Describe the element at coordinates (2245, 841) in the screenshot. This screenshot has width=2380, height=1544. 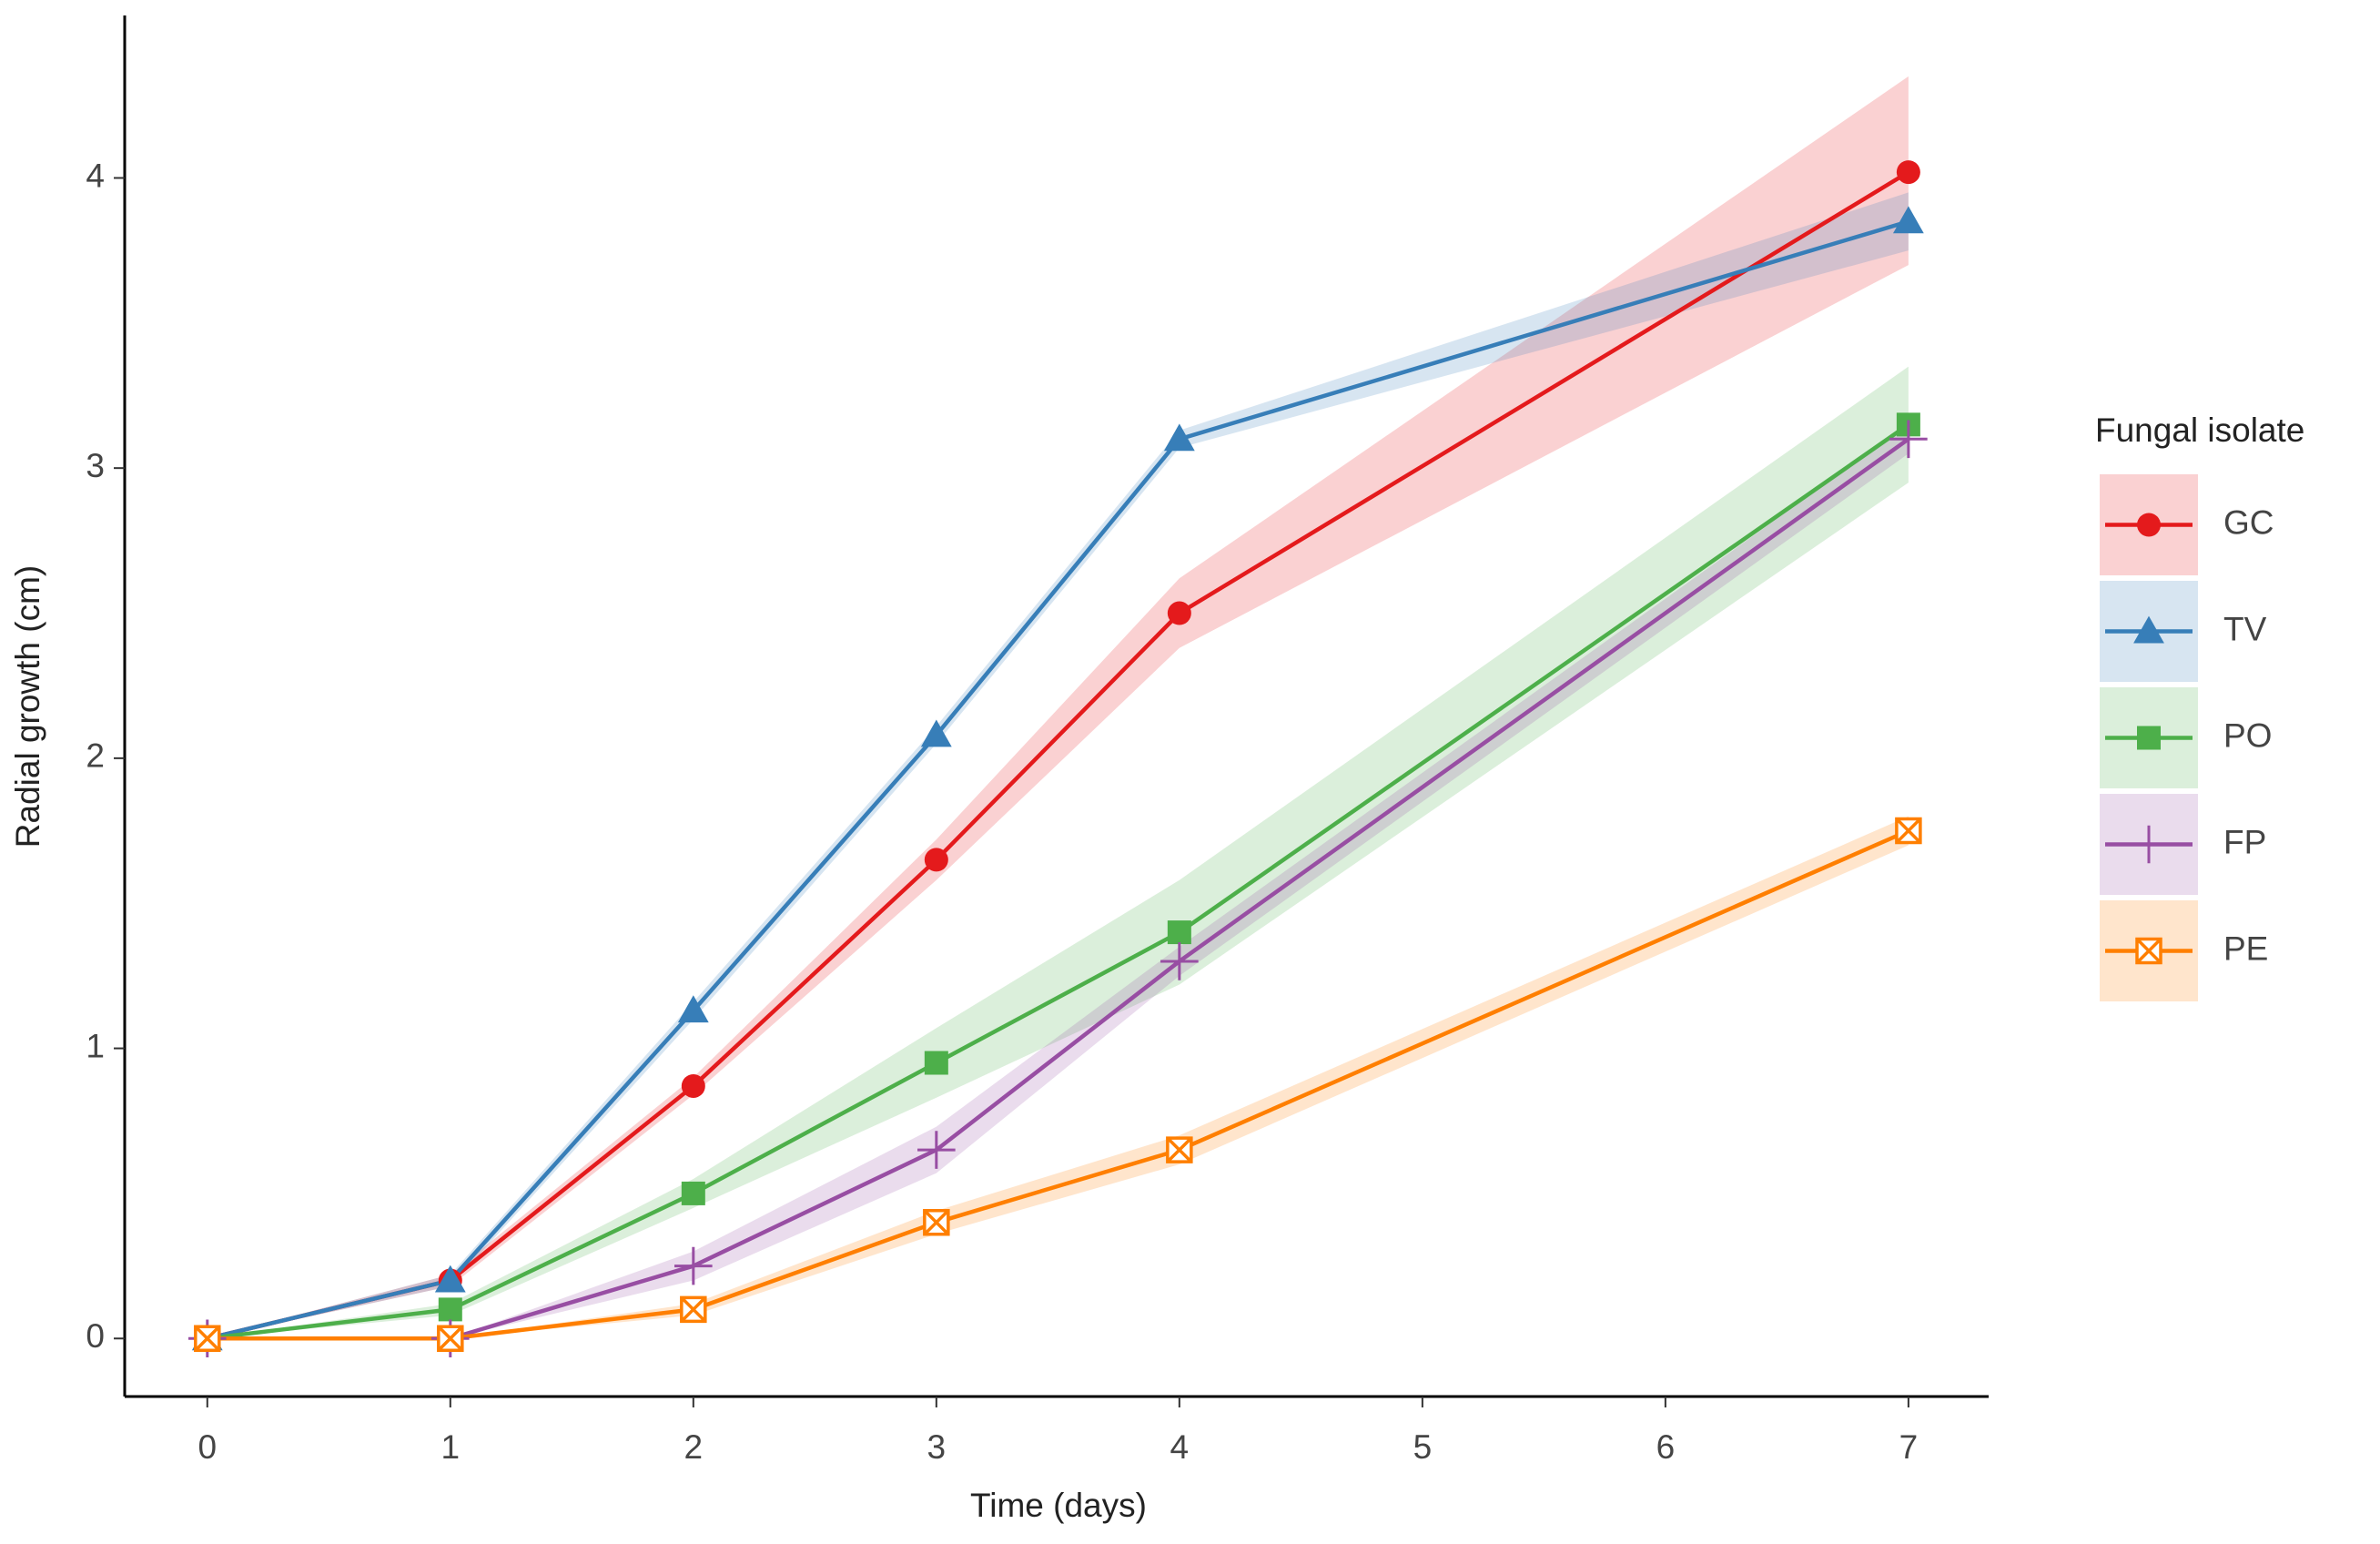
I see `legend-label: FP` at that location.